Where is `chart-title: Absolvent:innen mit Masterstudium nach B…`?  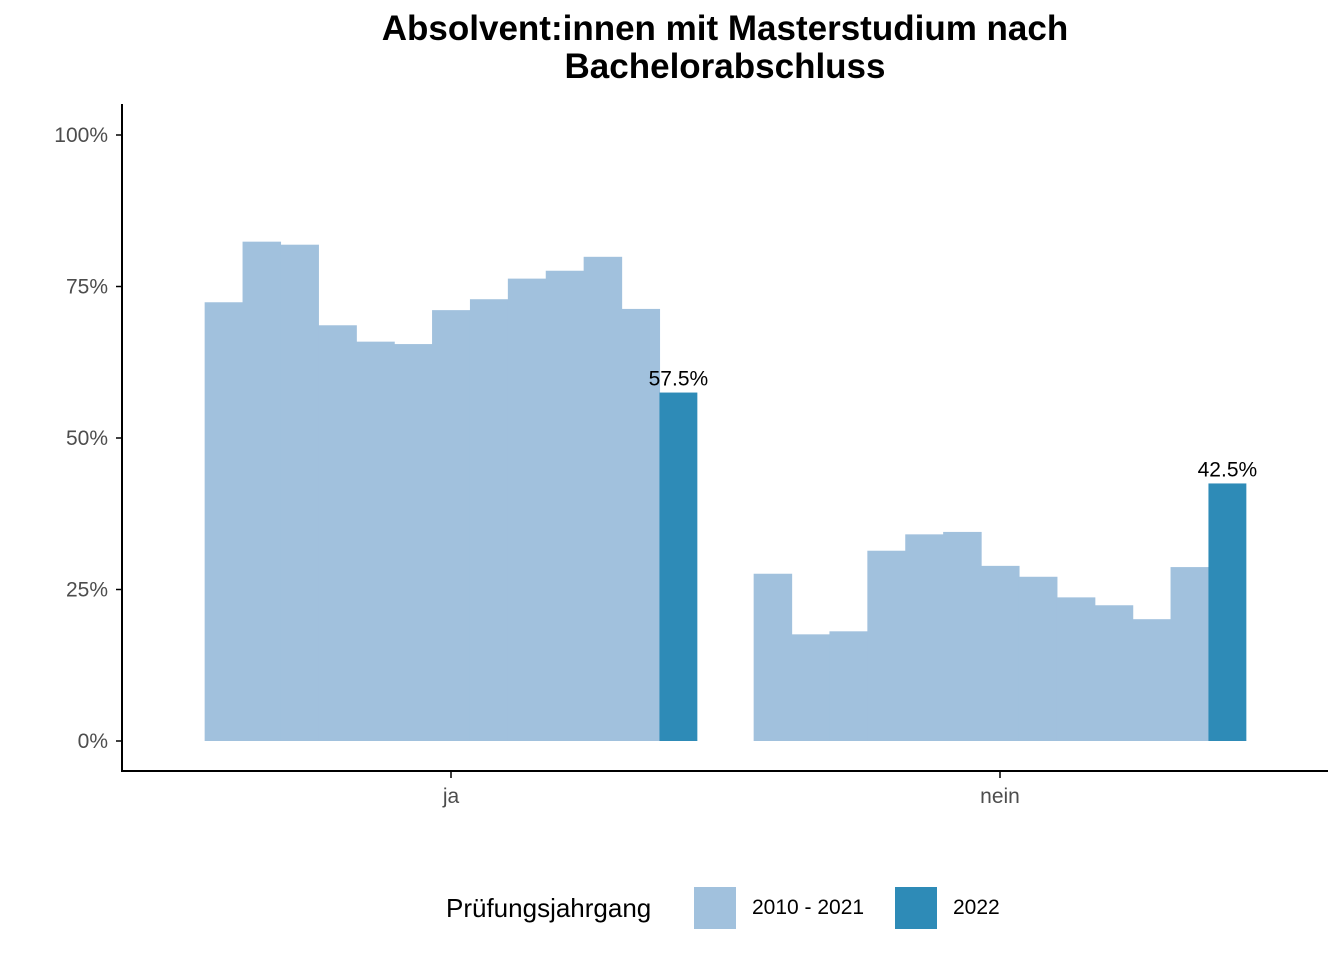
chart-title: Absolvent:innen mit Masterstudium nach B… is located at coordinates (725, 48).